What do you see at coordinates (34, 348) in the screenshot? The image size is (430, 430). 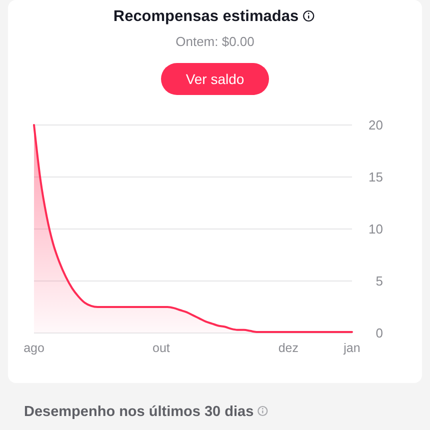 I see `x-tick-label: ago` at bounding box center [34, 348].